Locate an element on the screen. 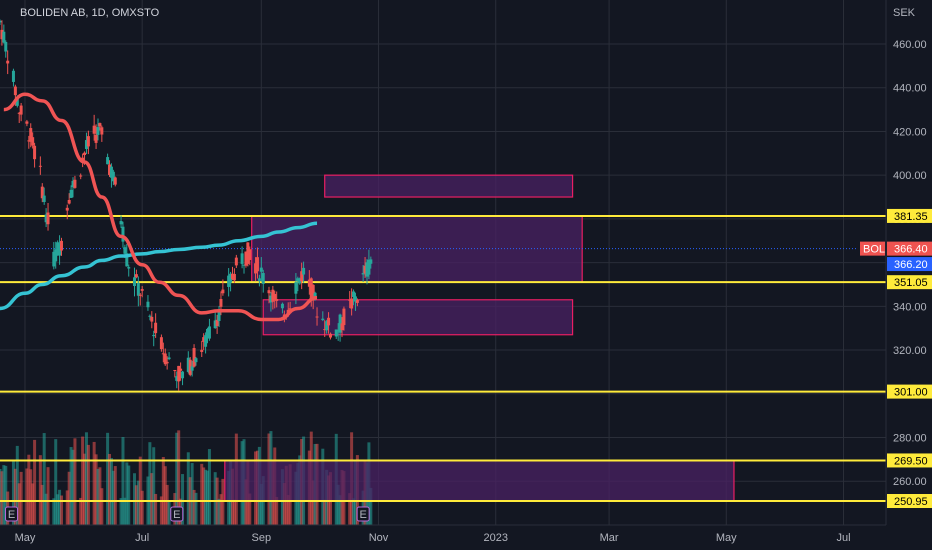 This screenshot has width=932, height=550. time-axis-ticks: May Jul Sep Nov 2023 Mar May Jul is located at coordinates (433, 538).